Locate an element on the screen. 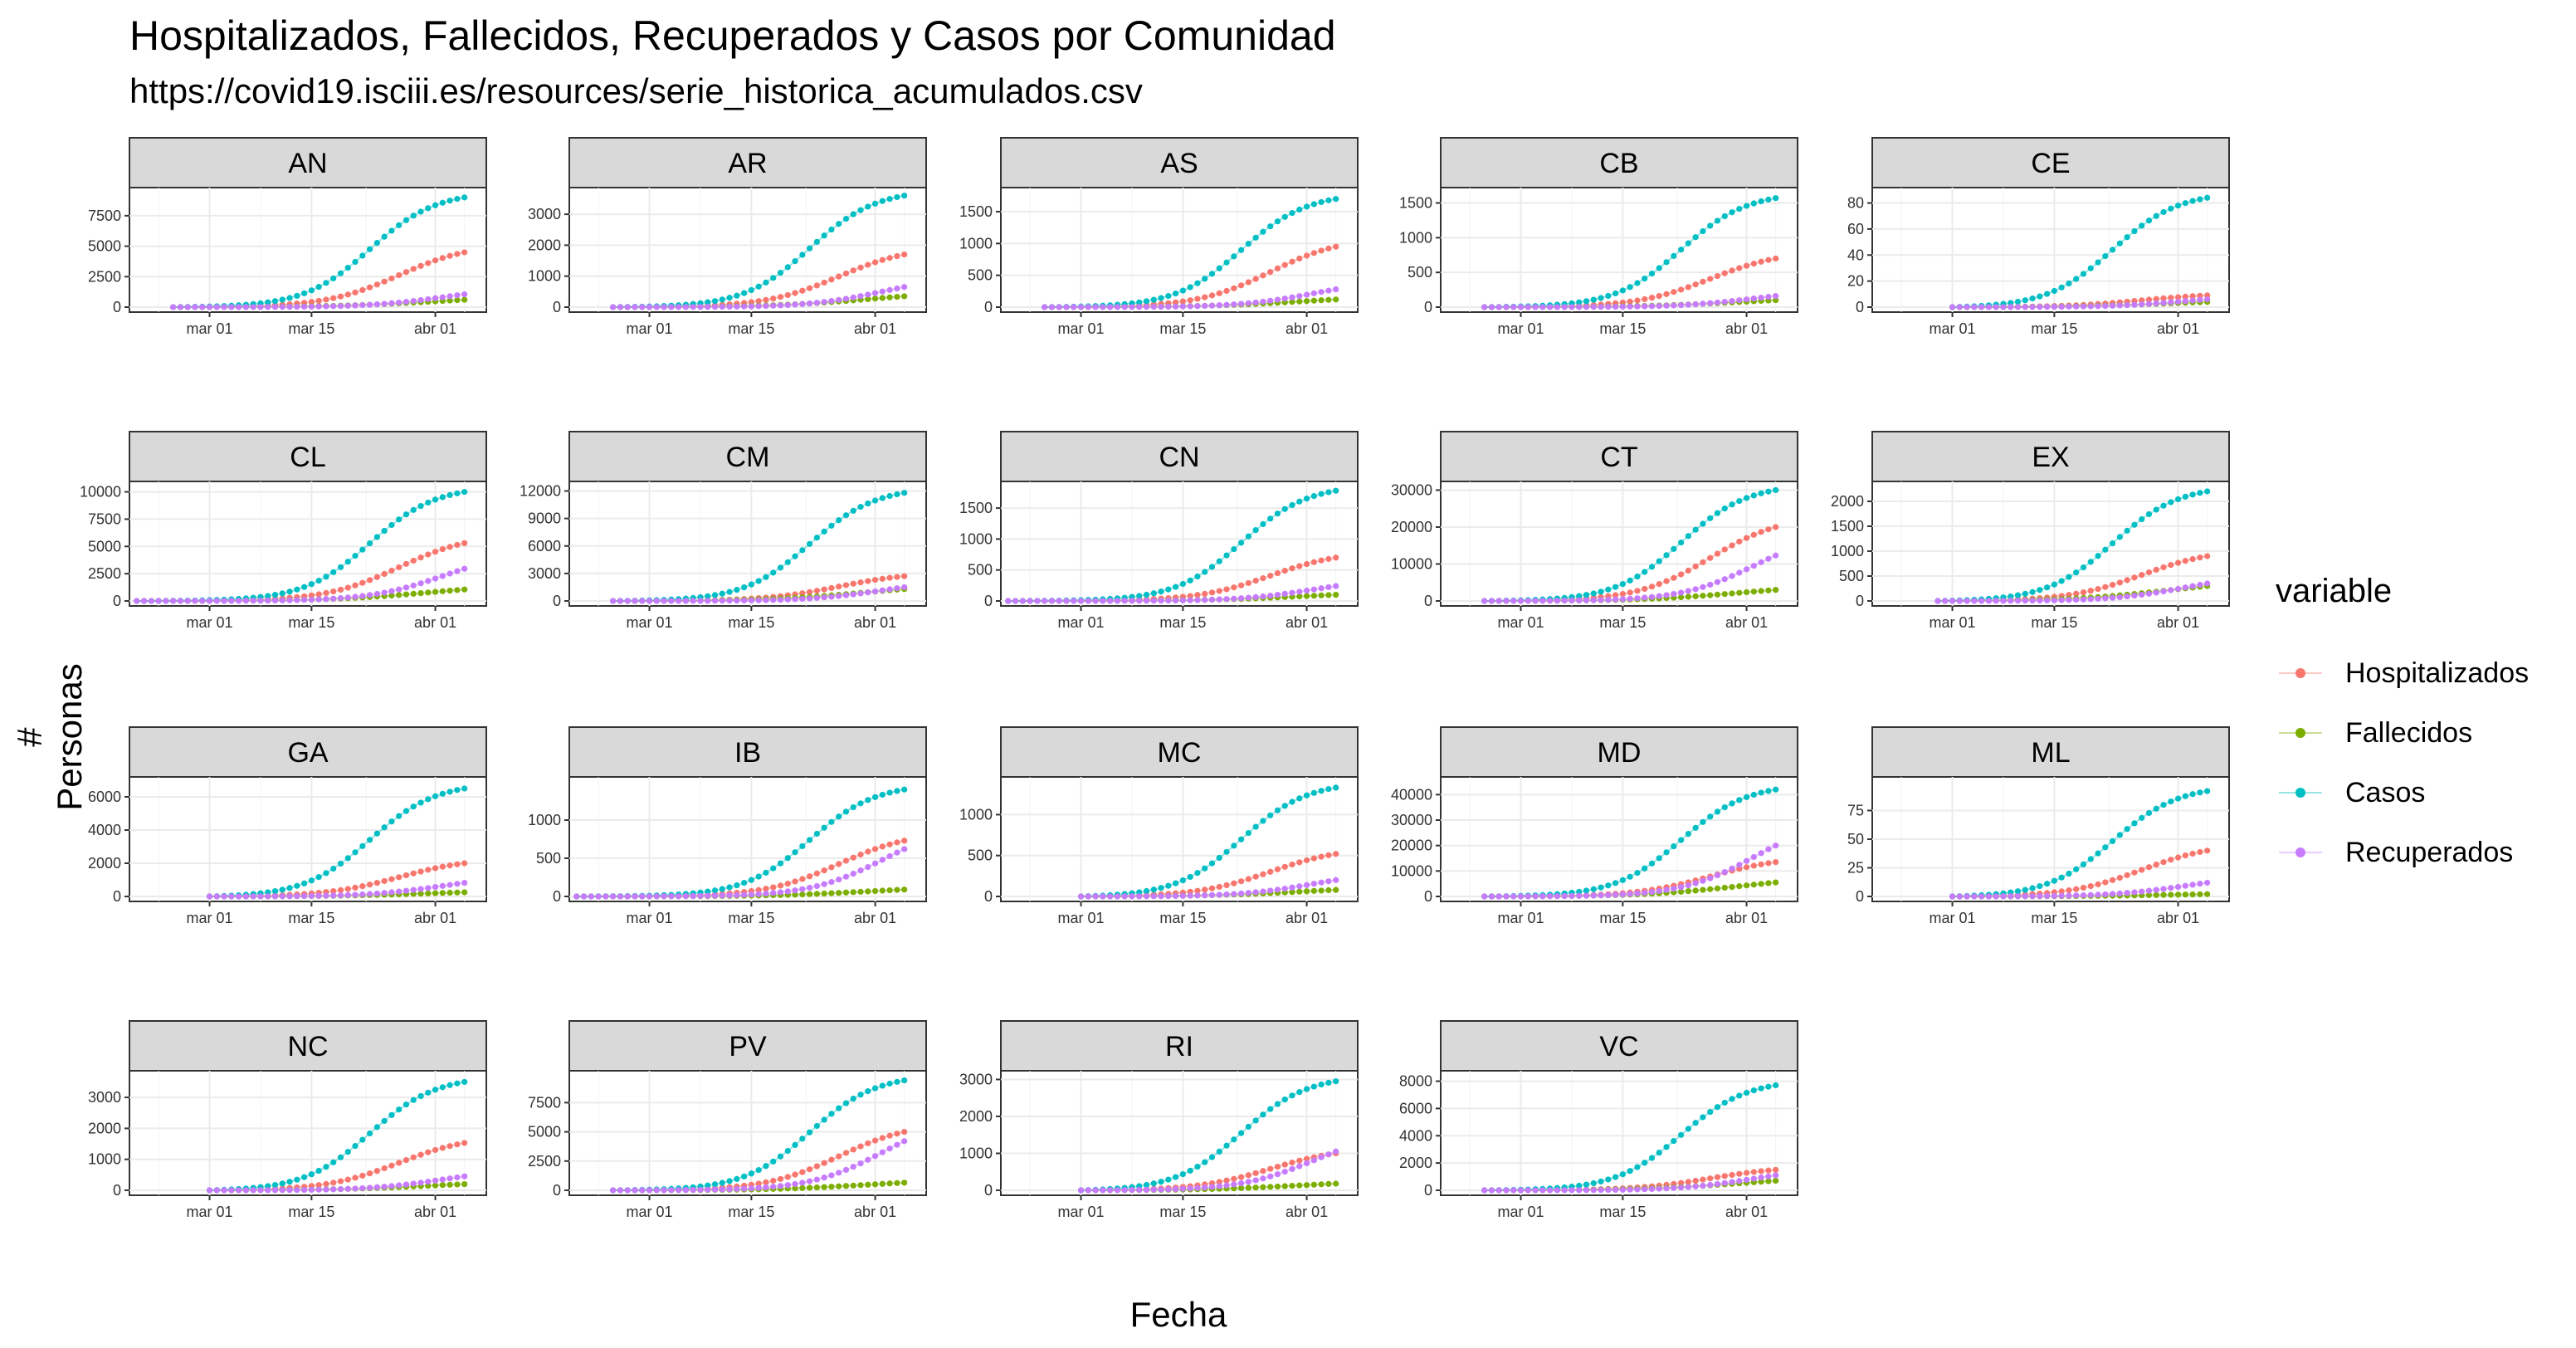 Image resolution: width=2576 pixels, height=1348 pixels. legend-item-casos: Casos is located at coordinates (2402, 793).